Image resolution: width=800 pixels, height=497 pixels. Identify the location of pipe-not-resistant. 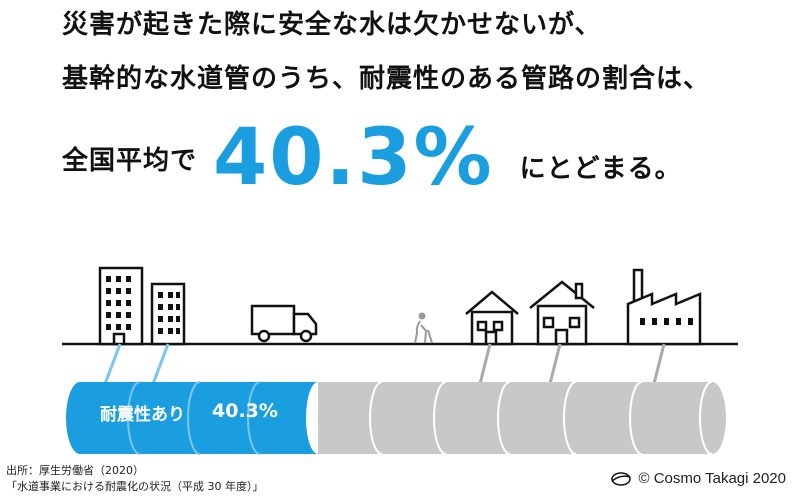
(522, 418).